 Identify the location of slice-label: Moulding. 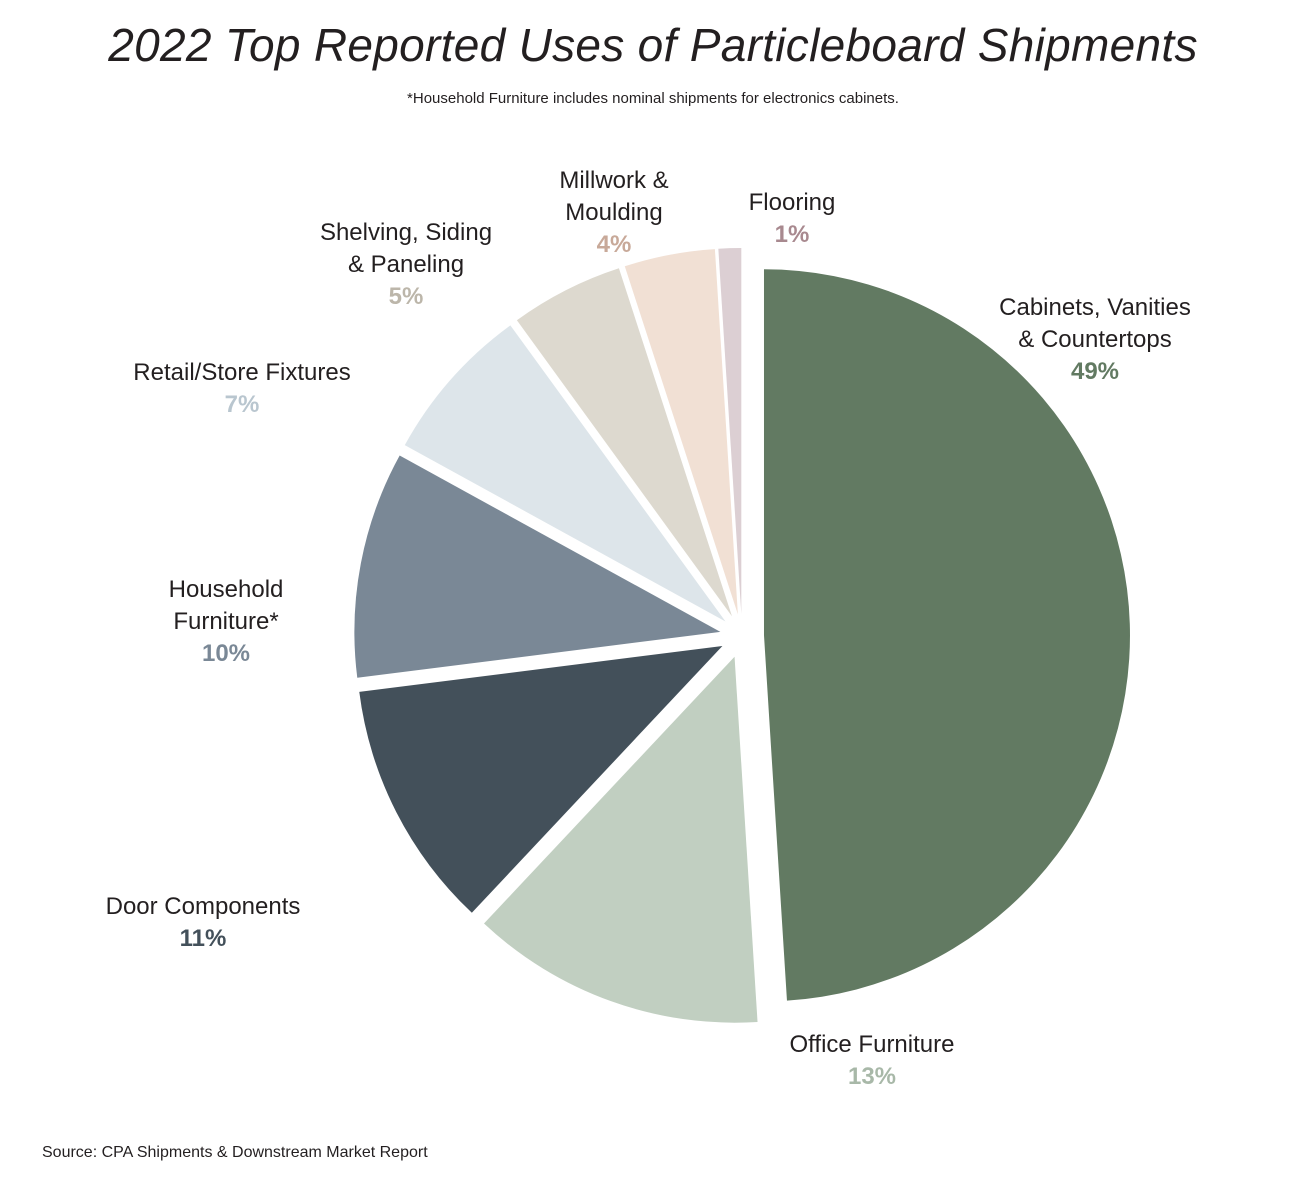
(613, 212).